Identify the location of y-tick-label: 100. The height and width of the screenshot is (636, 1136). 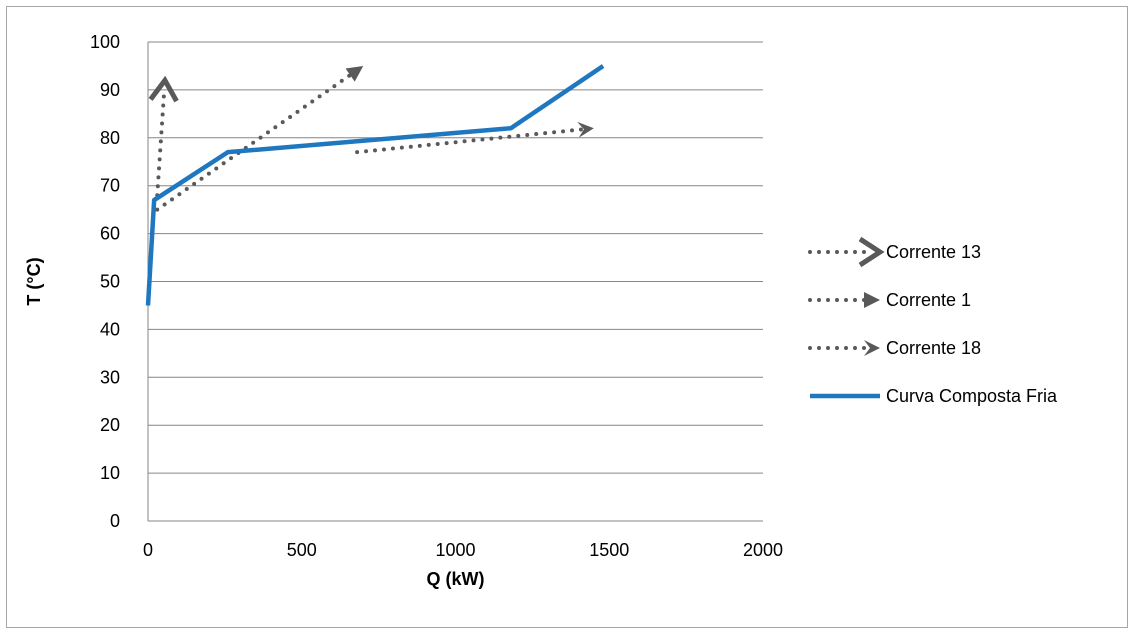
(105, 42).